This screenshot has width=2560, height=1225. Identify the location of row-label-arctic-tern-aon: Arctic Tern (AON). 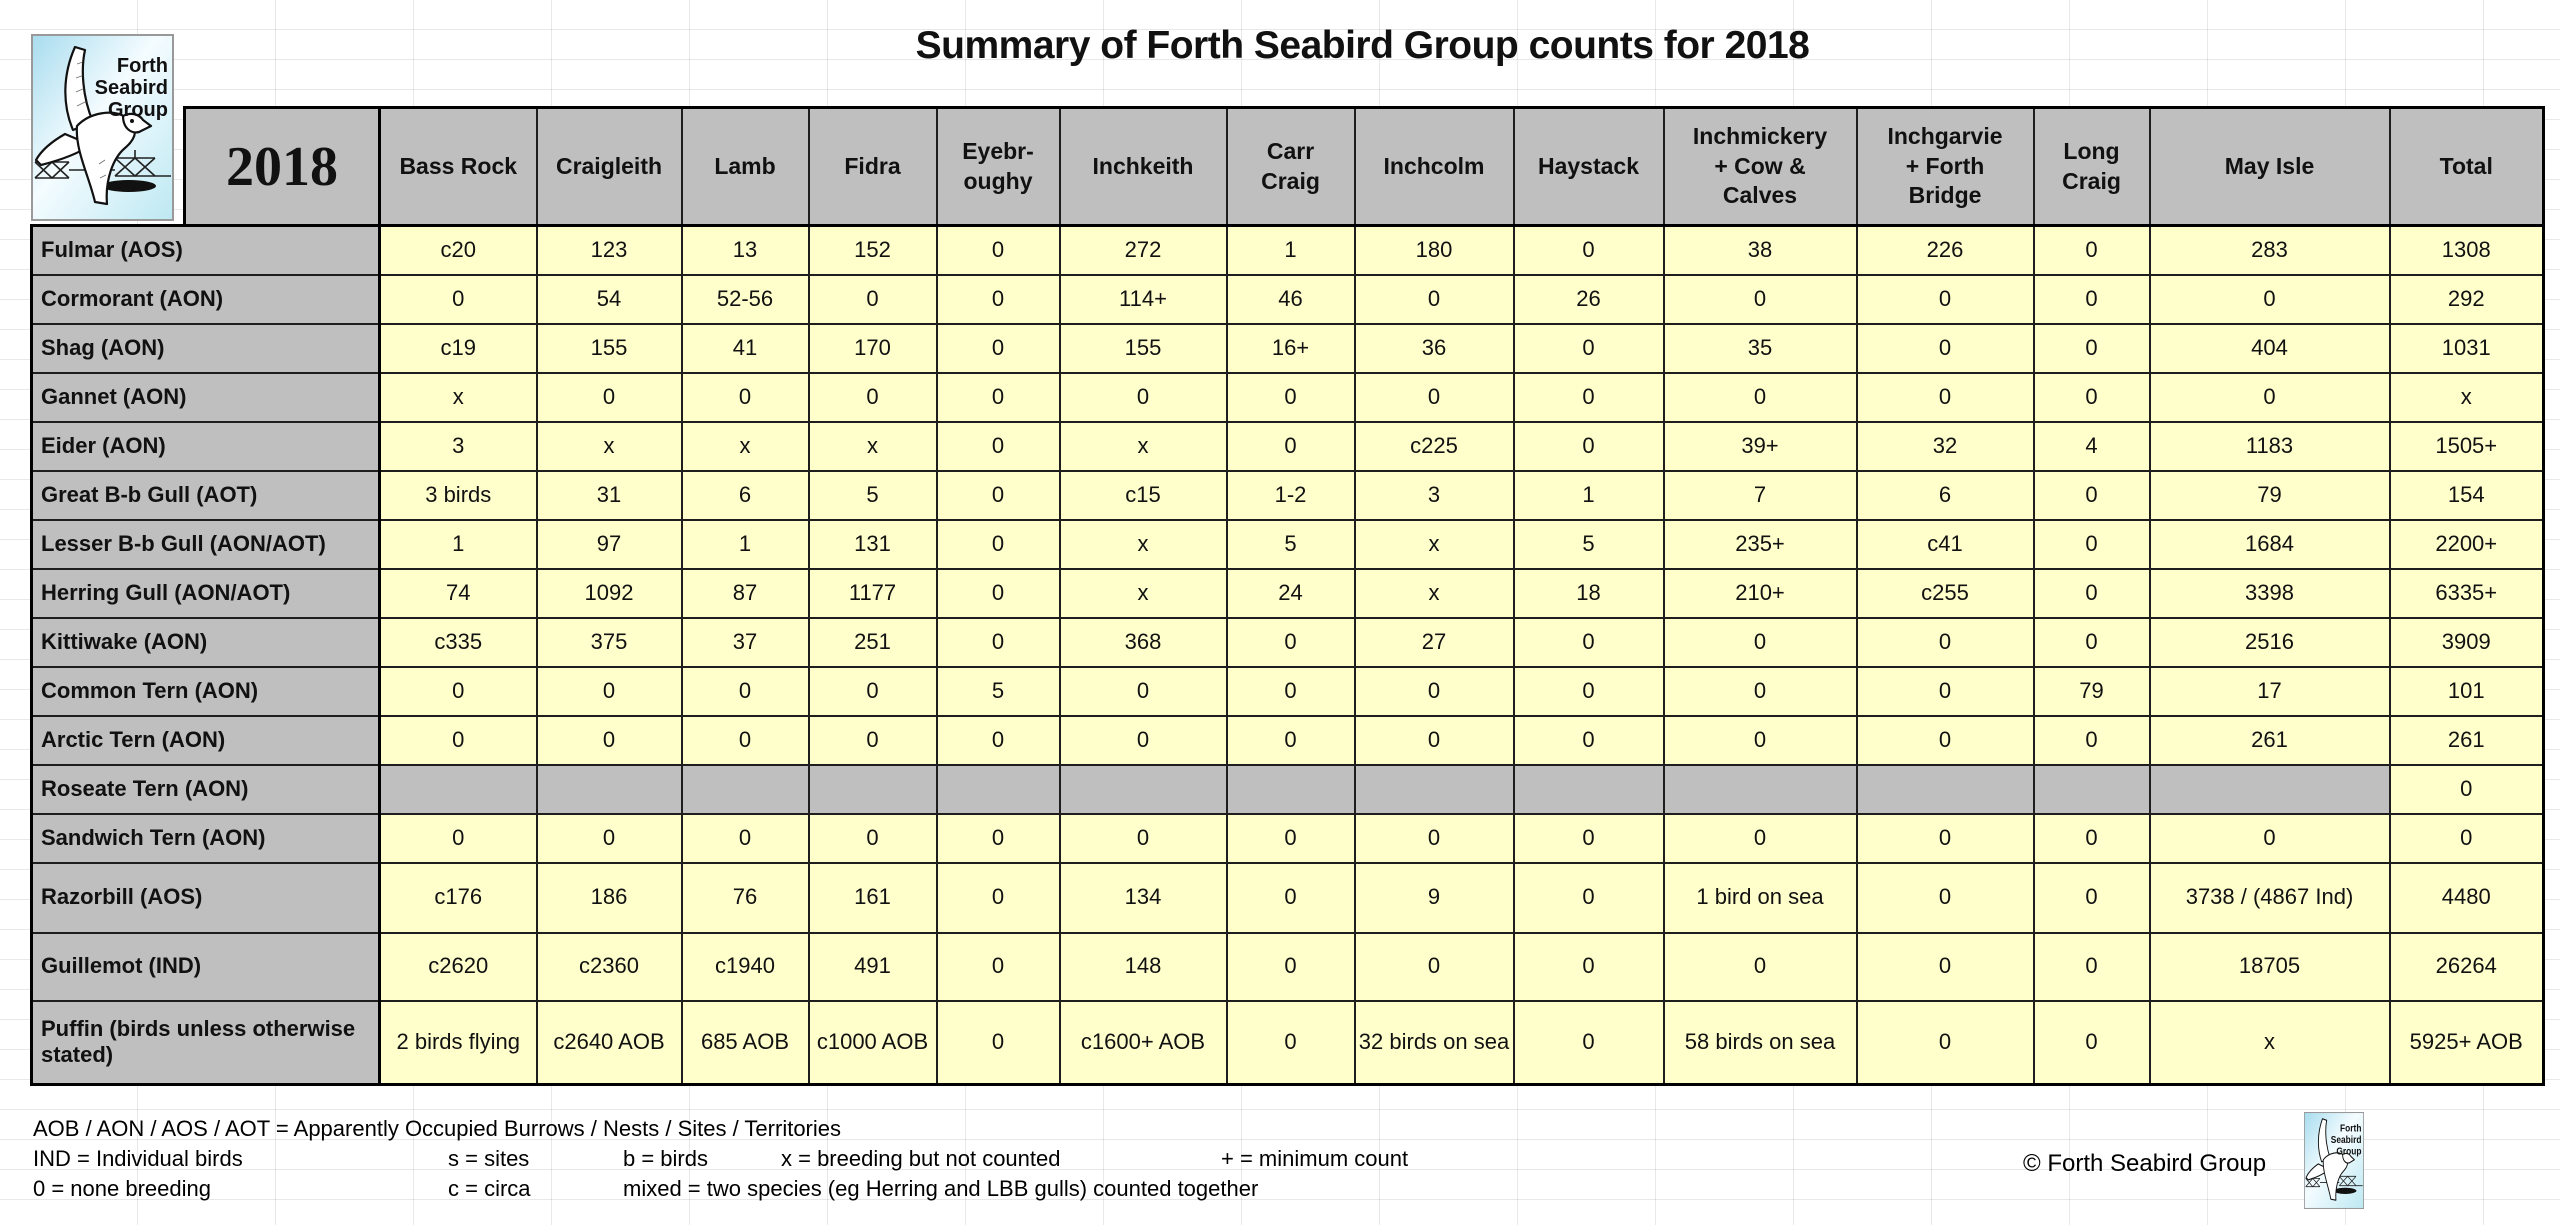
(205, 740).